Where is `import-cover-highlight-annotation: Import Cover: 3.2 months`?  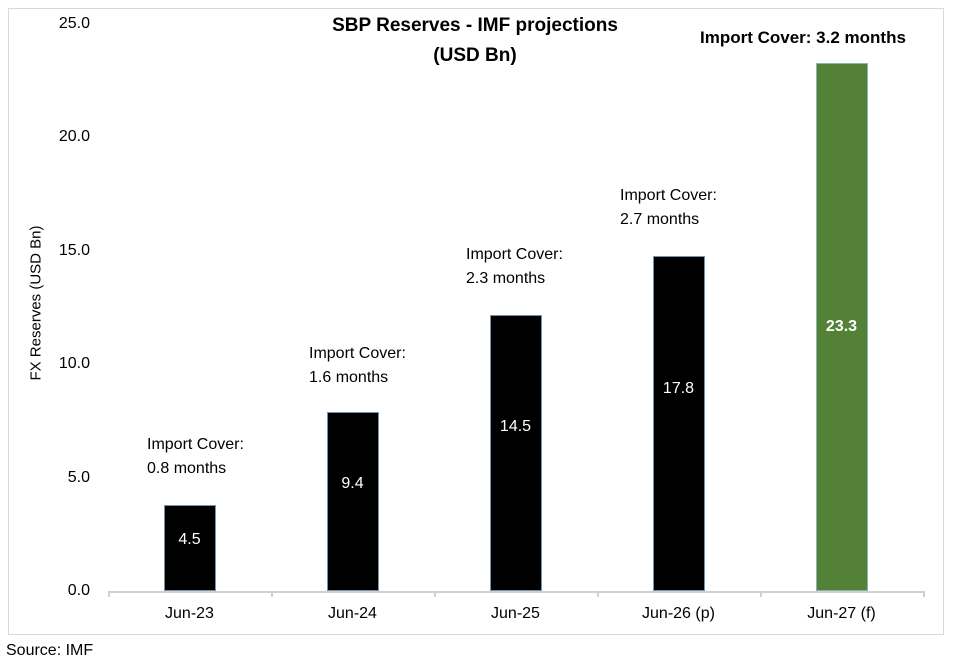
import-cover-highlight-annotation: Import Cover: 3.2 months is located at coordinates (803, 37).